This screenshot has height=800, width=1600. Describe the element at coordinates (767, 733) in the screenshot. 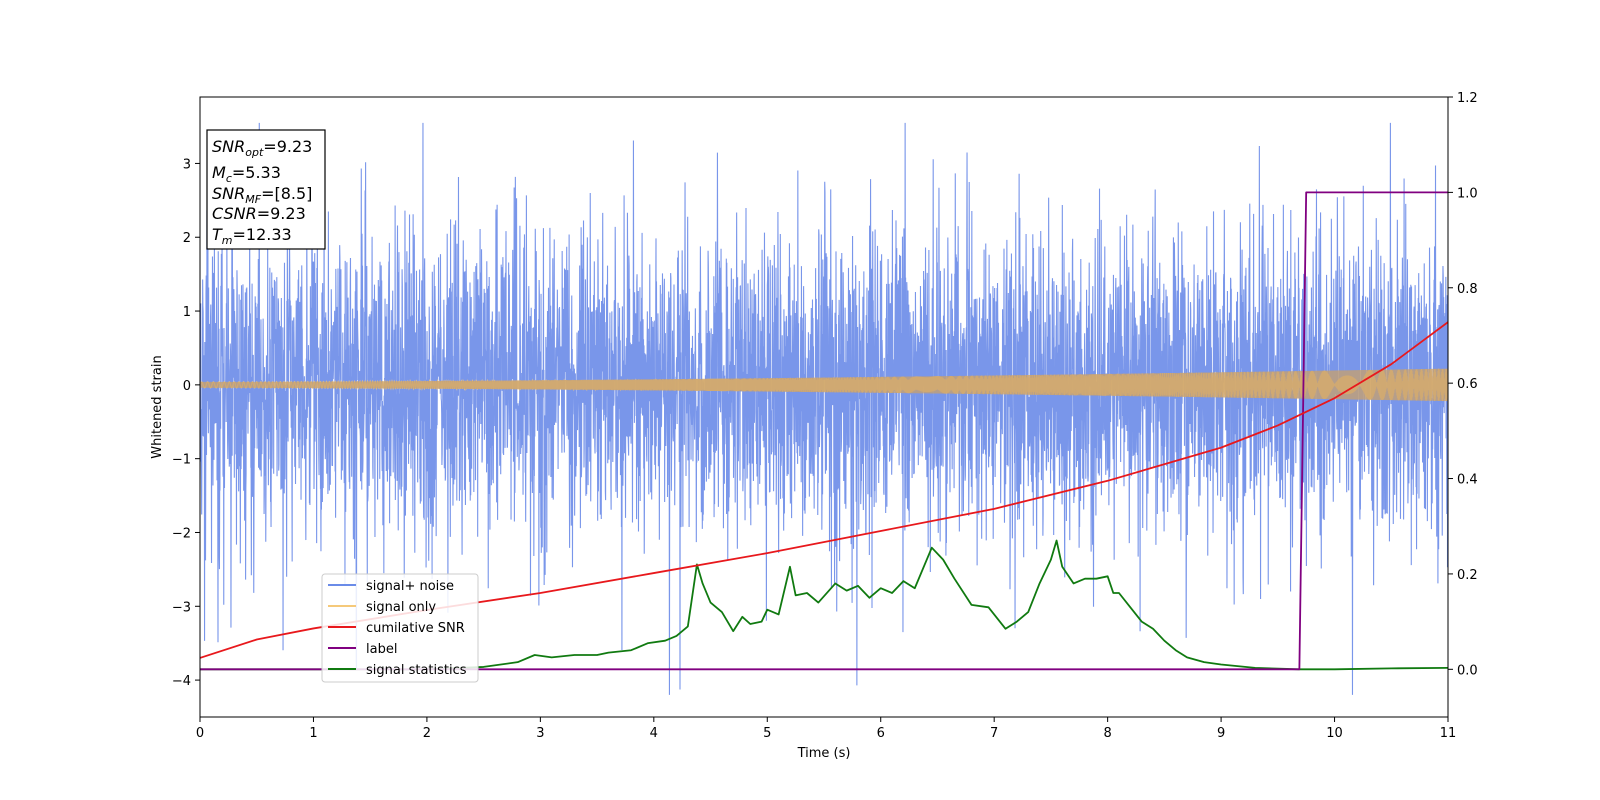

I see `x-tick-label: 5` at that location.